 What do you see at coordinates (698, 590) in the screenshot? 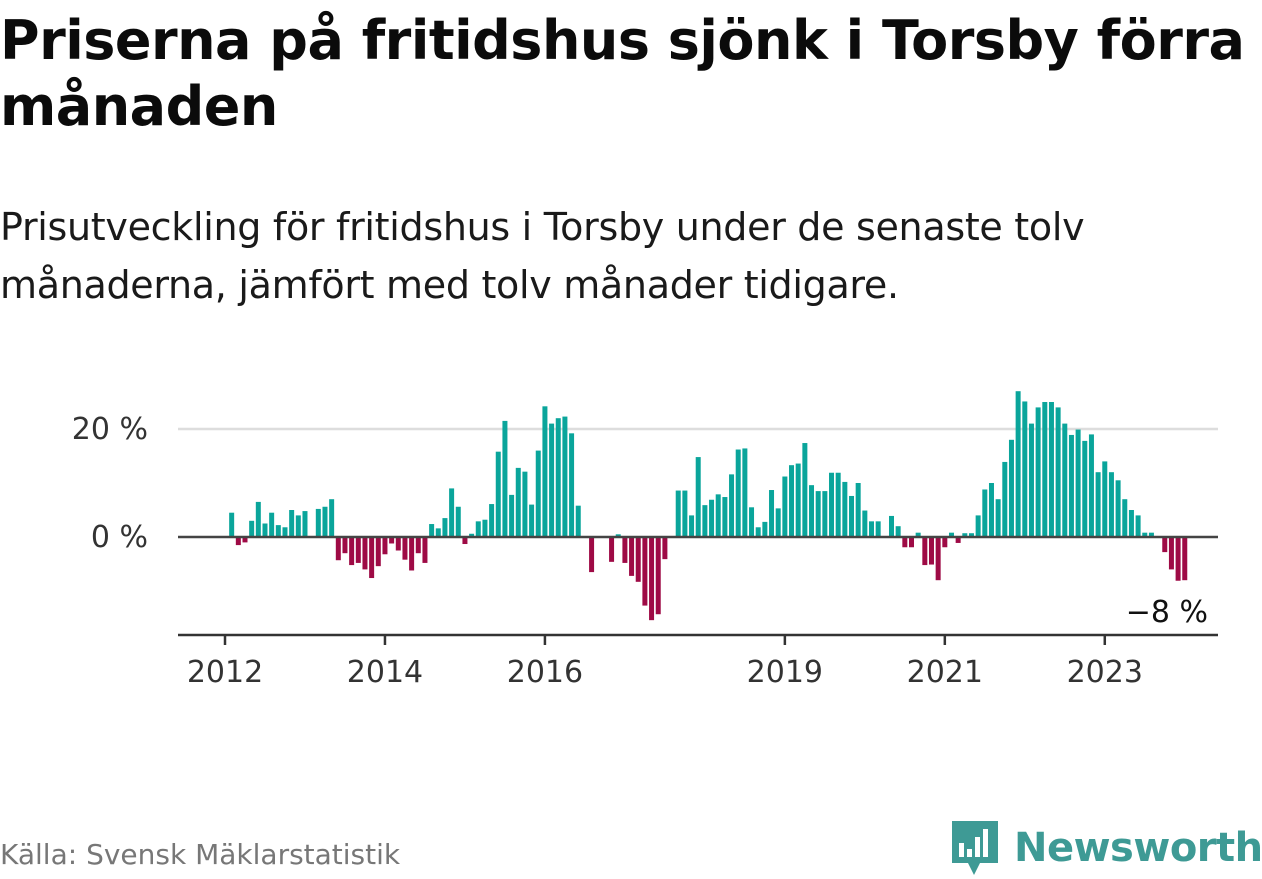
I see `axes` at bounding box center [698, 590].